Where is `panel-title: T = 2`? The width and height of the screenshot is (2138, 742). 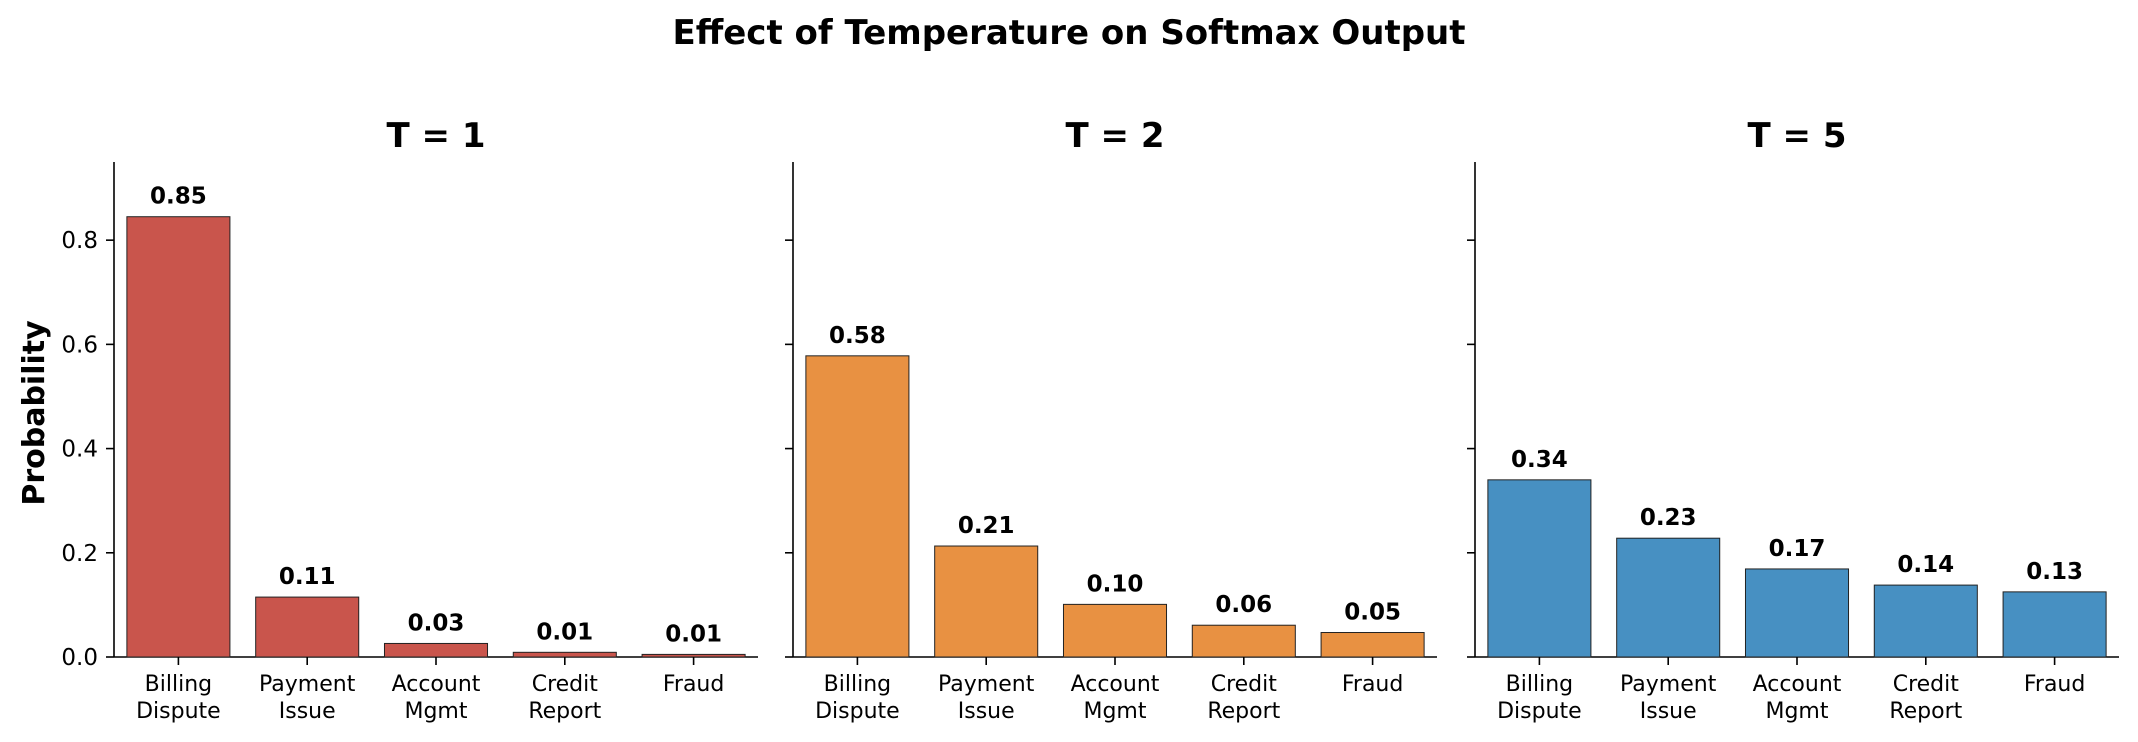
panel-title: T = 2 is located at coordinates (1114, 136).